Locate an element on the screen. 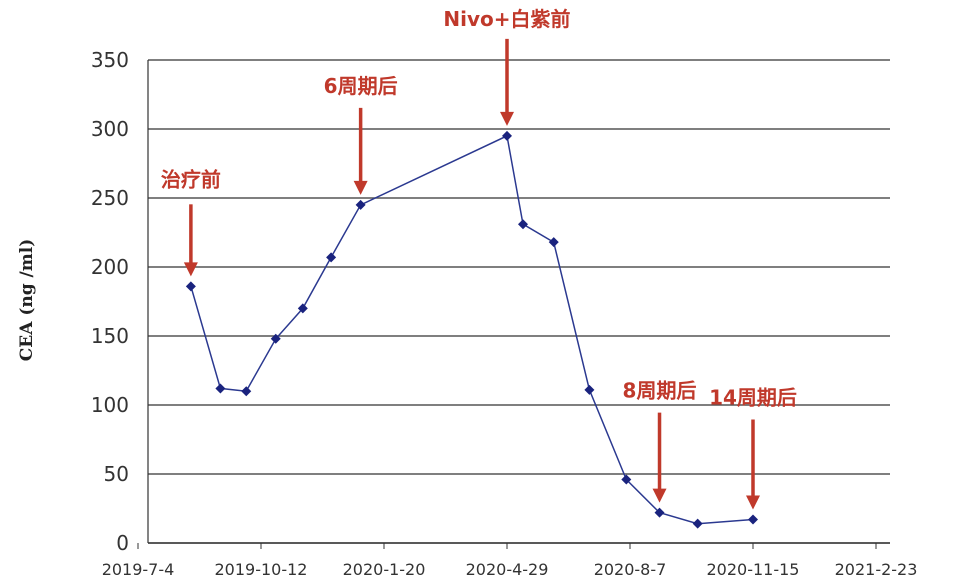 The image size is (954, 584). y-tick-labels: 0 50 100 150 200 250 300 350 is located at coordinates (110, 301).